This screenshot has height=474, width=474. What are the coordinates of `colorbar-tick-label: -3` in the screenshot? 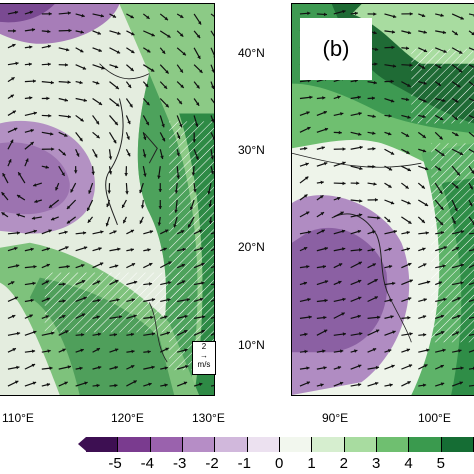 It's located at (180, 463).